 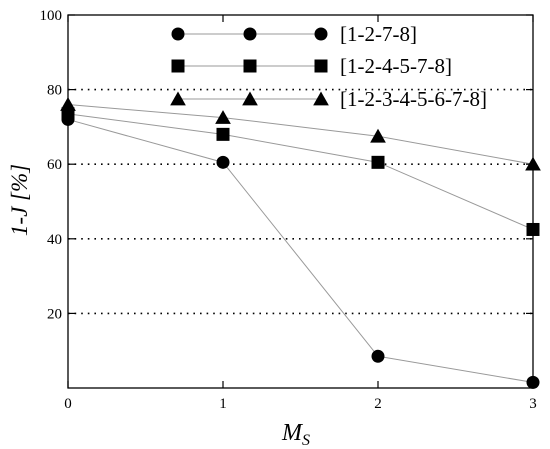 I want to click on x-axis-title: MS, so click(x=295, y=434).